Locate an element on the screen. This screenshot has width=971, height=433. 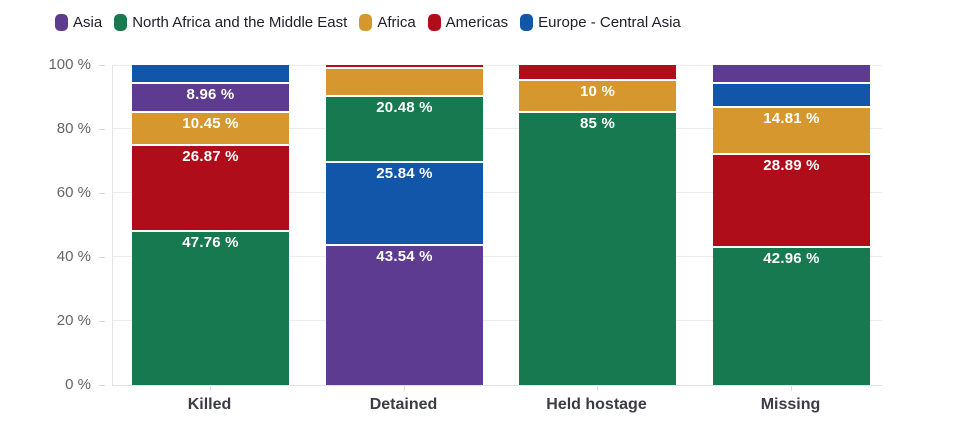
bar-segment-detained-americas is located at coordinates (404, 67).